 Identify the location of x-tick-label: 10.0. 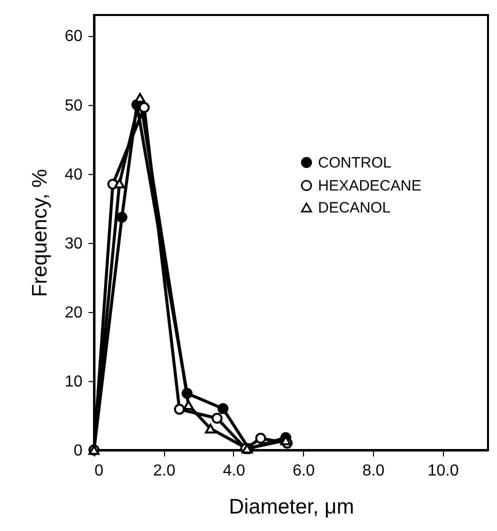
(443, 471).